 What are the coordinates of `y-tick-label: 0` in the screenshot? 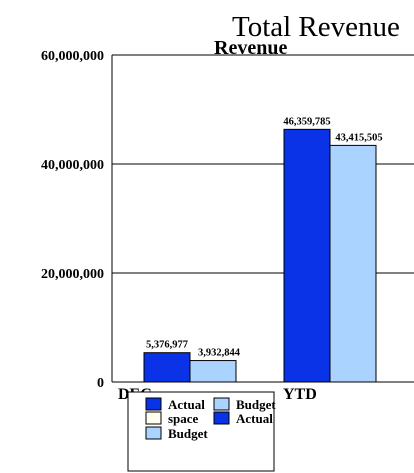 It's located at (100, 383).